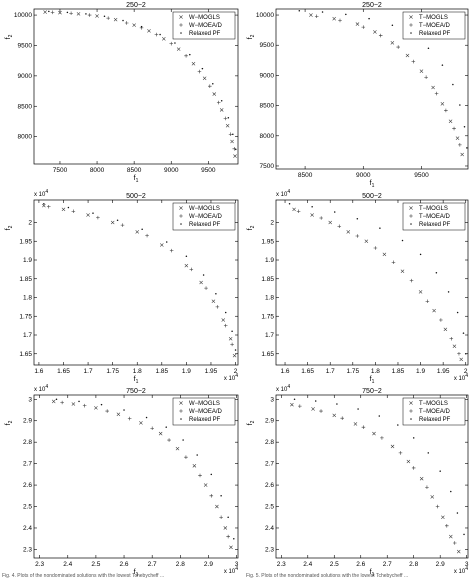  Describe the element at coordinates (25, 106) in the screenshot. I see `y-tick-label: 8500` at that location.